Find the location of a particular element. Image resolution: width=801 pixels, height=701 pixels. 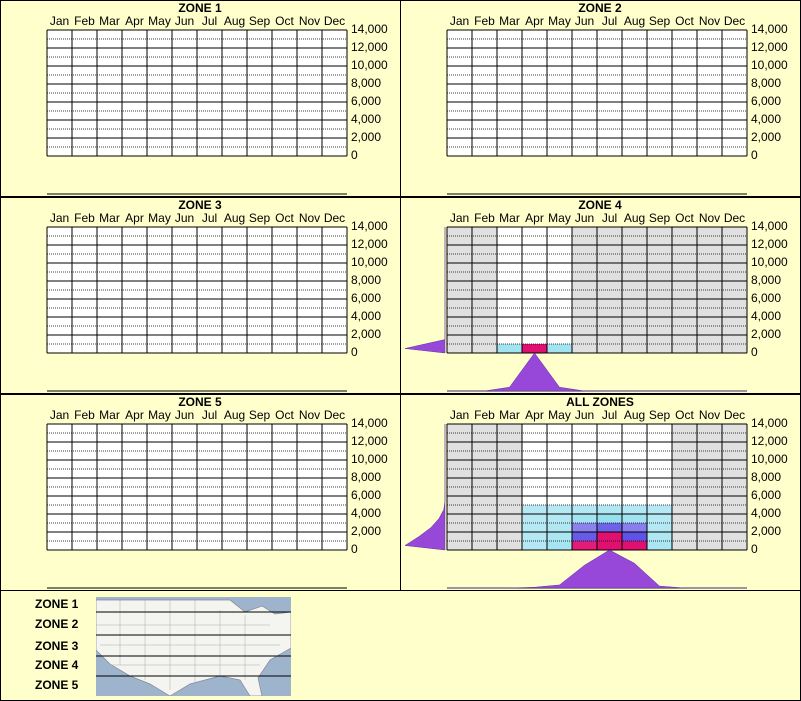

zone-label: ZONE 4 is located at coordinates (57, 665).